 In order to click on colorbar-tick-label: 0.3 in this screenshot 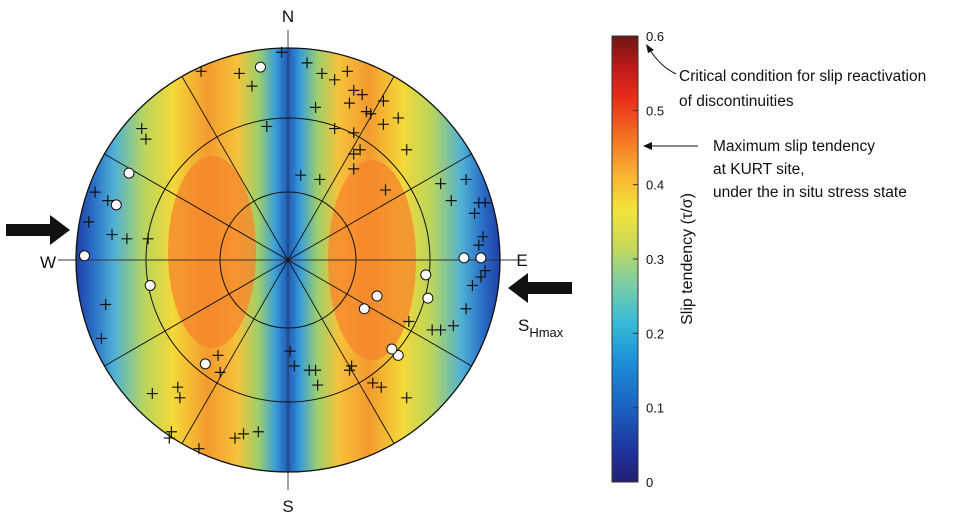, I will do `click(655, 259)`.